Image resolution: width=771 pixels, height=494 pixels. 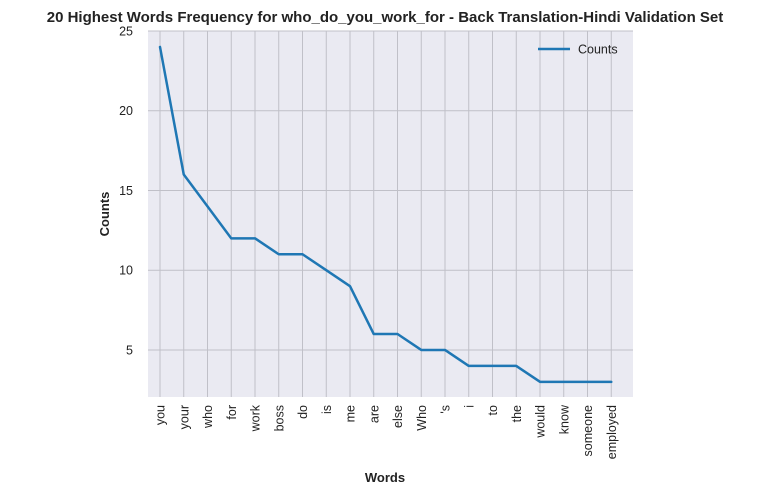 I want to click on x-tick-label: your, so click(x=184, y=417).